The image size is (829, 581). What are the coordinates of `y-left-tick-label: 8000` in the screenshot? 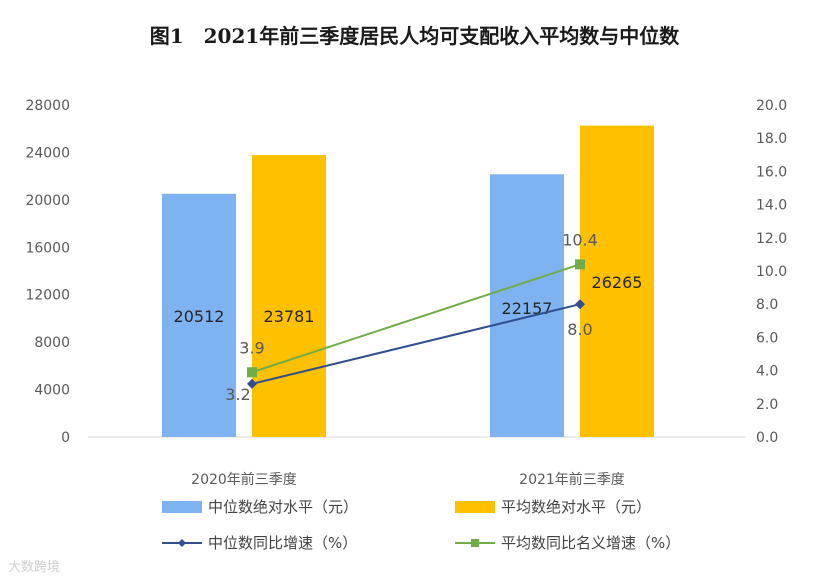 It's located at (52, 343).